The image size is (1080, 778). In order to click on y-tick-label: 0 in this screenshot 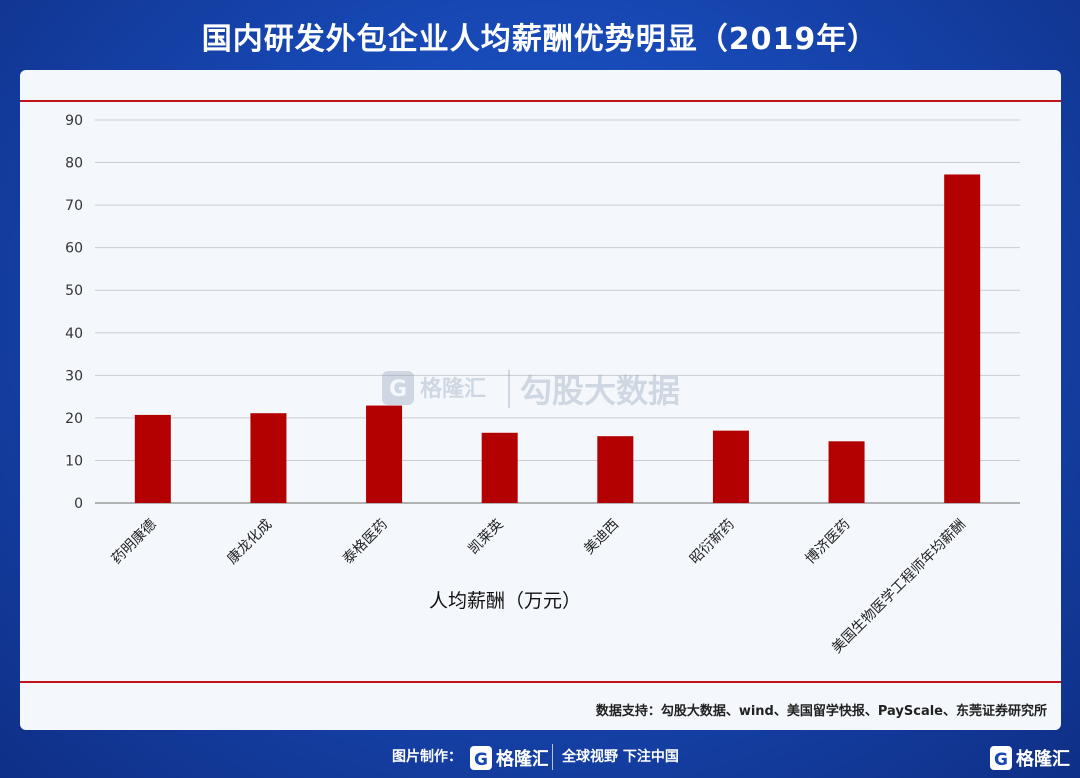, I will do `click(78, 504)`.